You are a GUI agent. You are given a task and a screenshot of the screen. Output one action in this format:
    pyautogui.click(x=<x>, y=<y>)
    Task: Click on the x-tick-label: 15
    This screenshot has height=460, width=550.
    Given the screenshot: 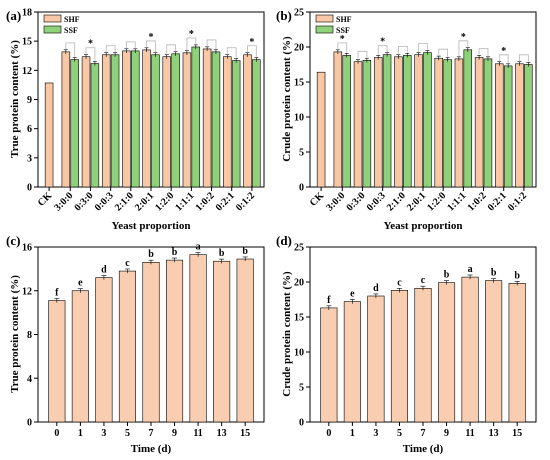 What is the action you would take?
    pyautogui.click(x=517, y=433)
    